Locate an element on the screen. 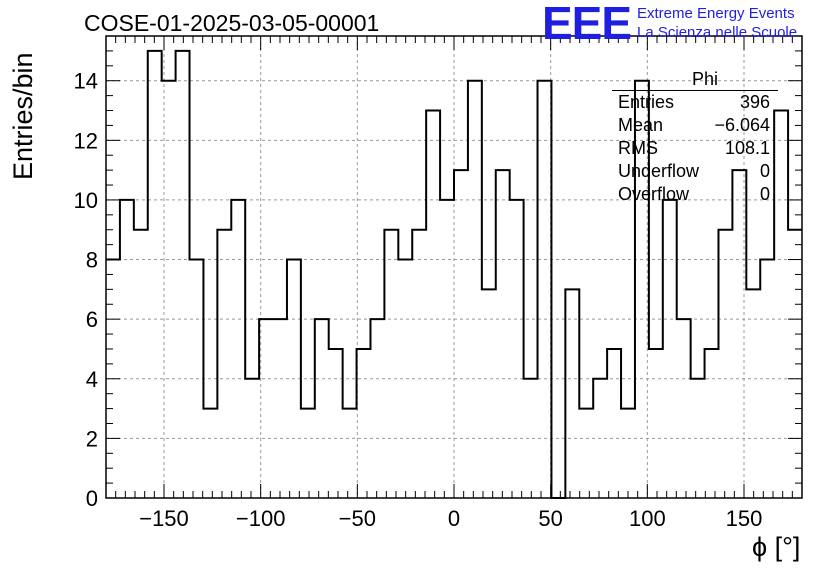  stats-row-entries: Entries 396 is located at coordinates (695, 102).